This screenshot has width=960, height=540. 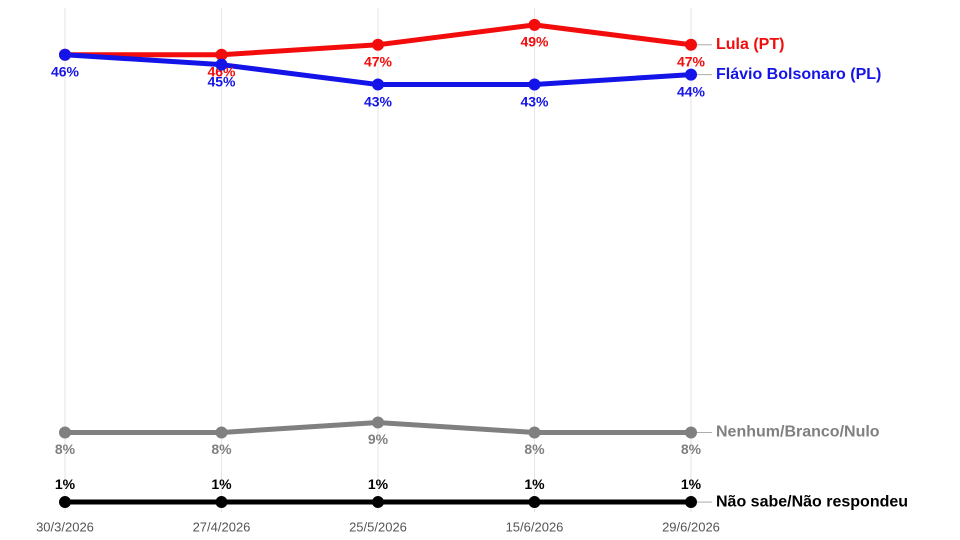 I want to click on x-tick-label: 30/3/2026, so click(x=65, y=526).